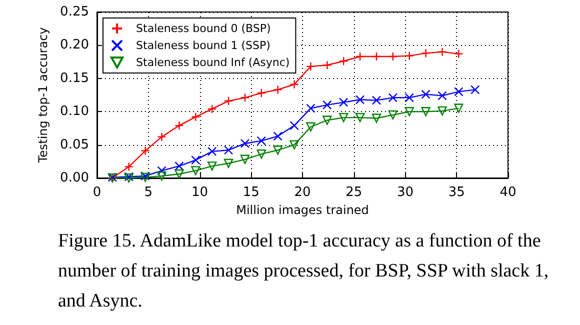 The height and width of the screenshot is (325, 580). What do you see at coordinates (203, 45) in the screenshot?
I see `legend-label: Staleness bound 1 (SSP)` at bounding box center [203, 45].